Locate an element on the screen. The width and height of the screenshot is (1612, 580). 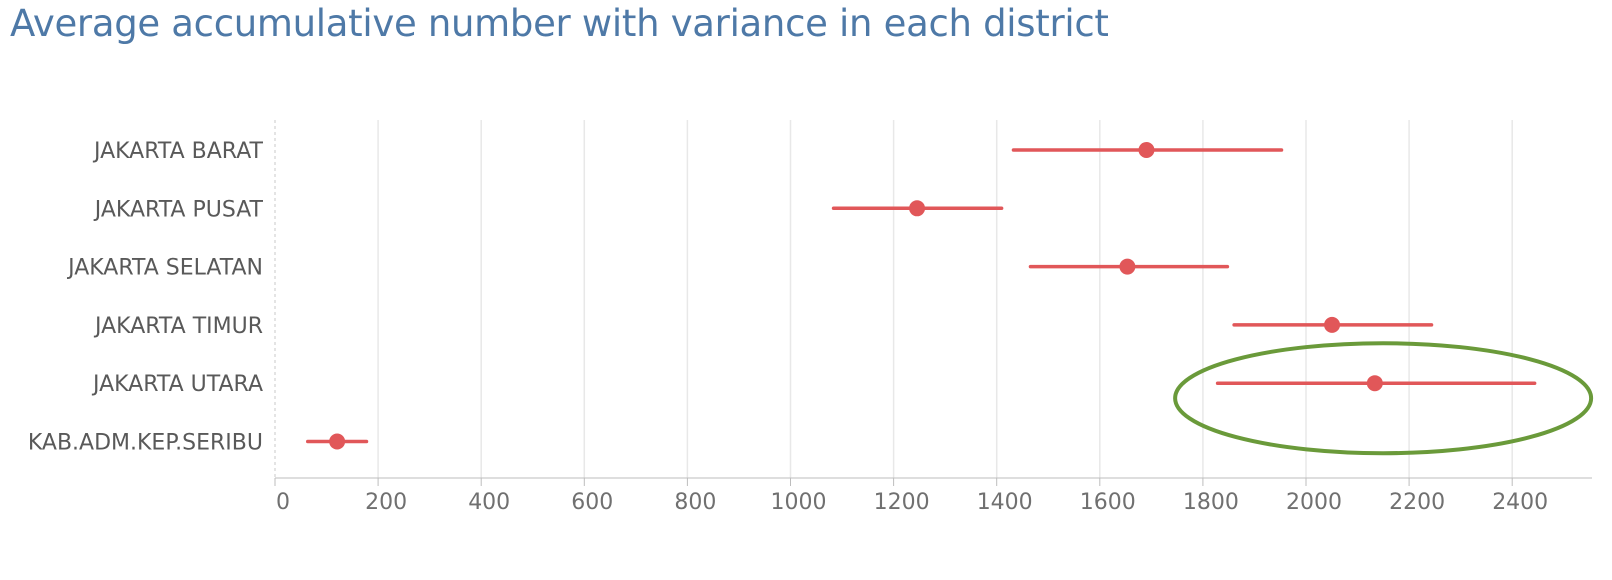
x-tick-label-1200: 1200 is located at coordinates (902, 502).